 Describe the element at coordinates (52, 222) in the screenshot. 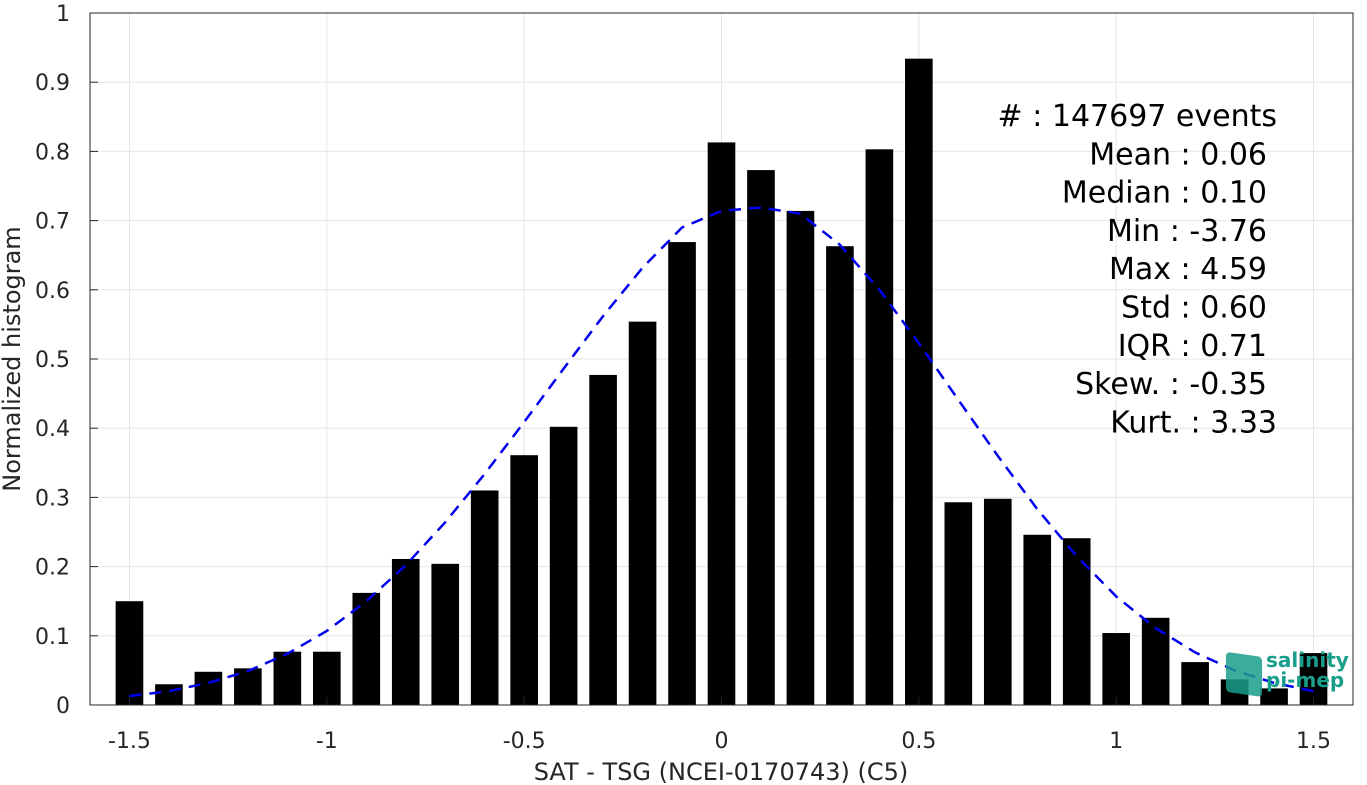

I see `y-tick-label: 0.7` at that location.